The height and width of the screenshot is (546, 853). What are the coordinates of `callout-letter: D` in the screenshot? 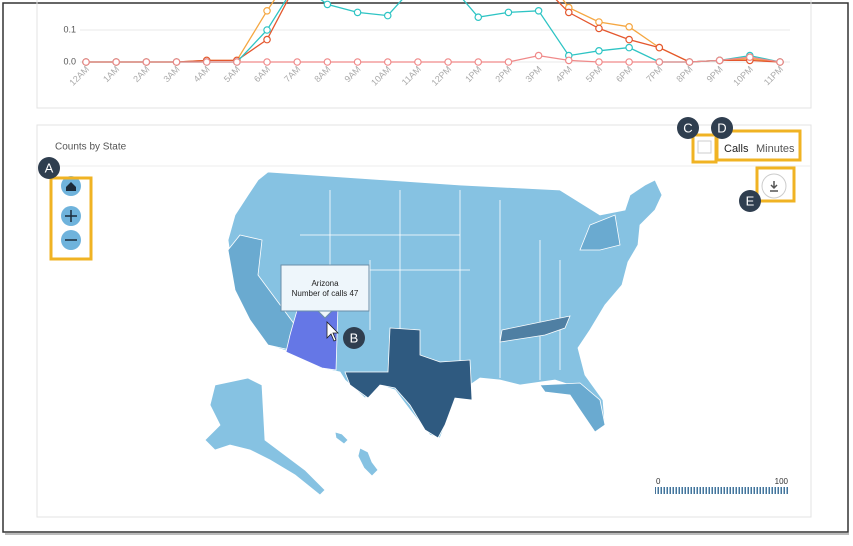 It's located at (721, 127).